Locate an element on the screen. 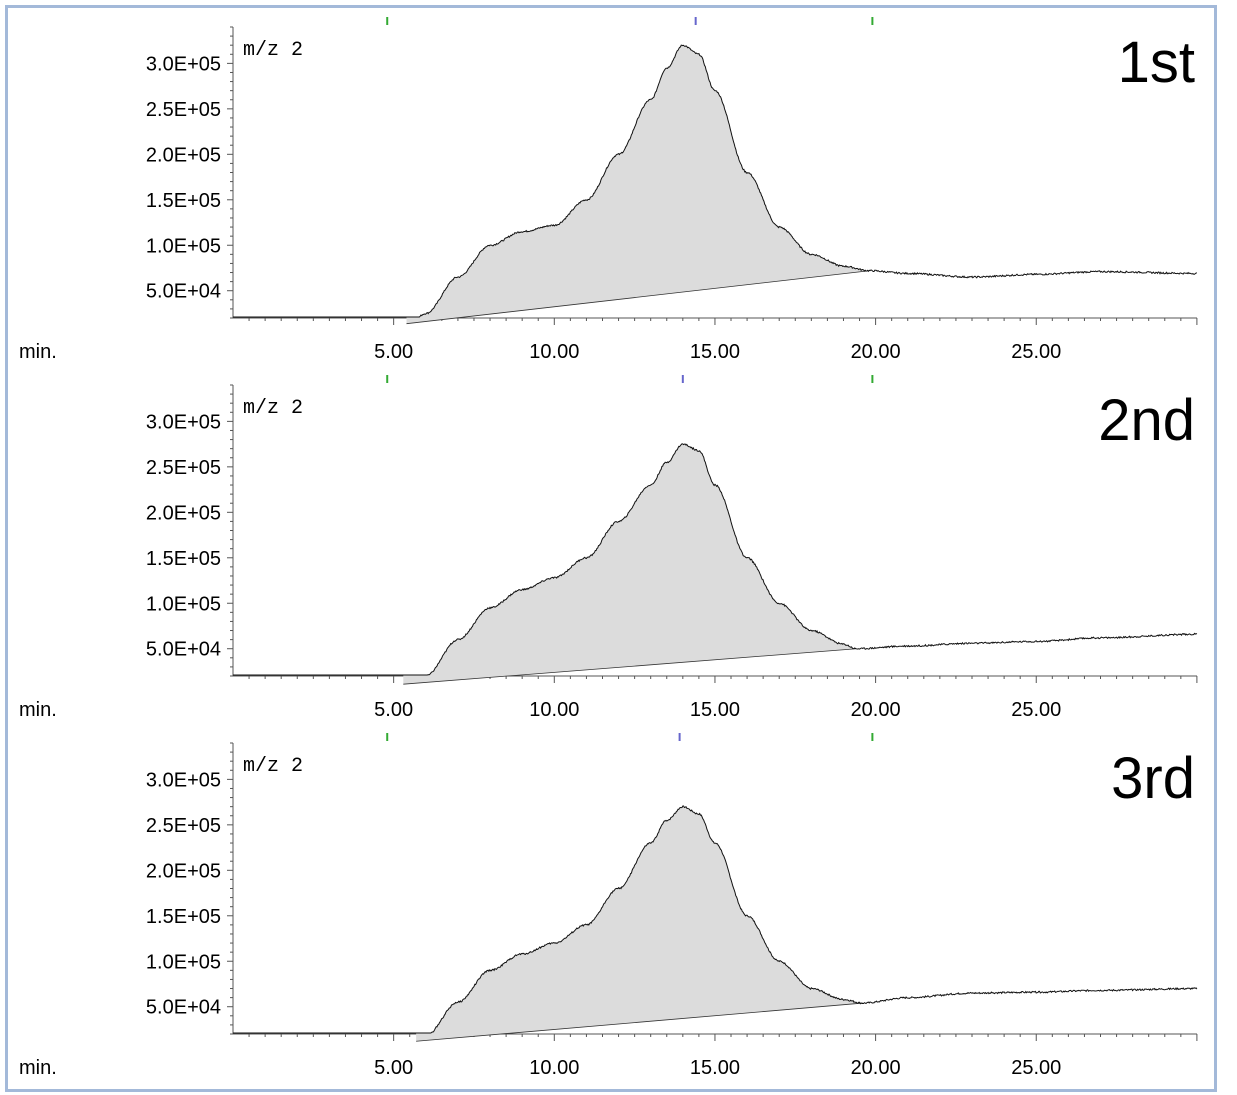 The image size is (1237, 1095). run-label: 3rd is located at coordinates (1153, 778).